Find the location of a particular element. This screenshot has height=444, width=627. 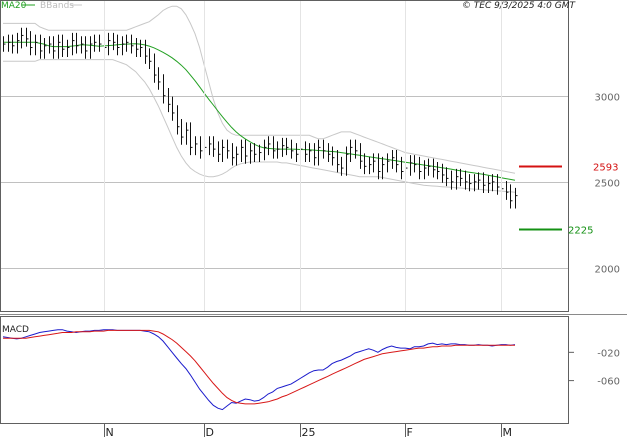

ma20-legend-label: MA20 is located at coordinates (14, 6).